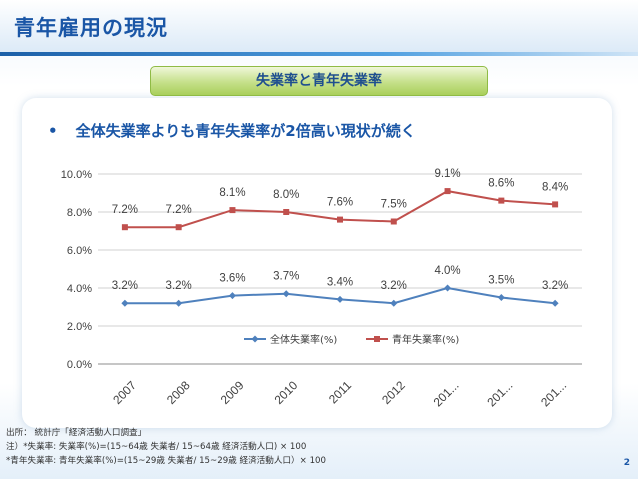 The image size is (638, 479). Describe the element at coordinates (555, 187) in the screenshot. I see `data-label: 8.4%` at that location.